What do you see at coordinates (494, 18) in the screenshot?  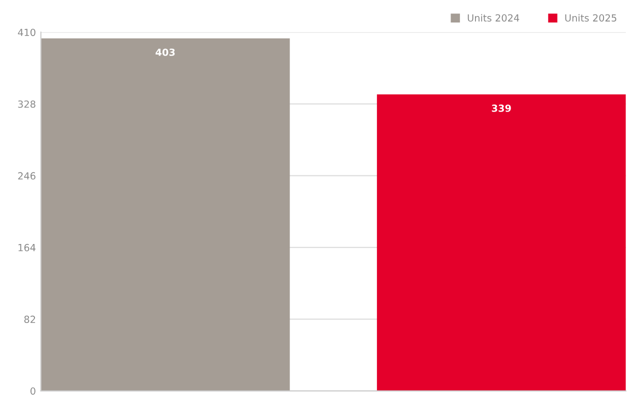 I see `legend-label: Units 2024` at bounding box center [494, 18].